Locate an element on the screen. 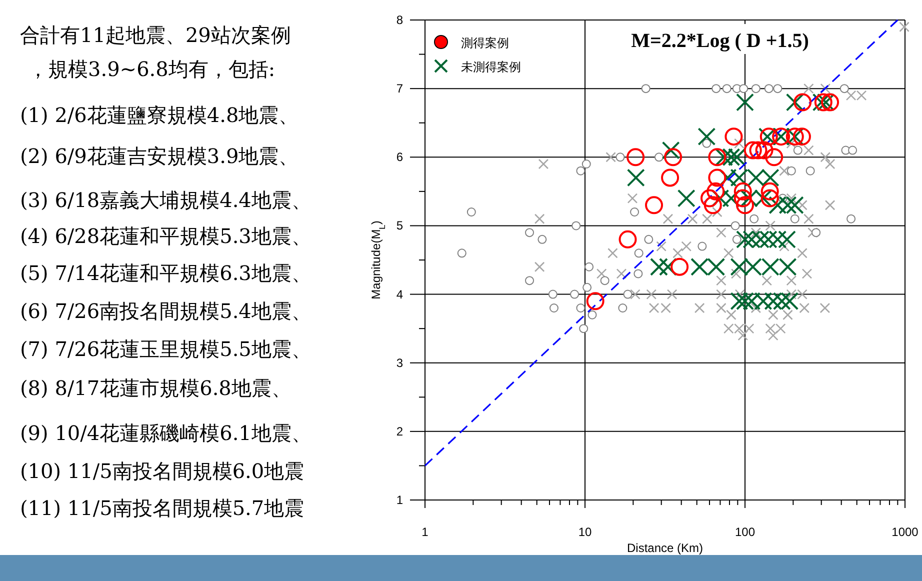  text: (6) 7/26南投名間規模5.4地震、 is located at coordinates (166, 311).